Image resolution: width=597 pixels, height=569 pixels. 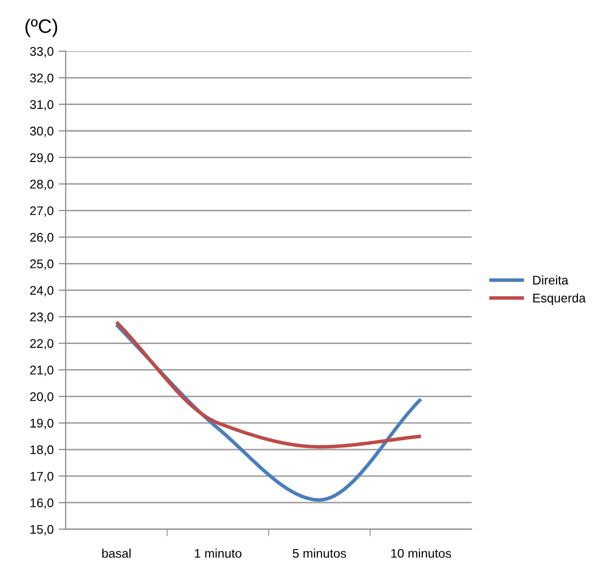 What do you see at coordinates (42, 185) in the screenshot?
I see `y-tick-label: 28,0` at bounding box center [42, 185].